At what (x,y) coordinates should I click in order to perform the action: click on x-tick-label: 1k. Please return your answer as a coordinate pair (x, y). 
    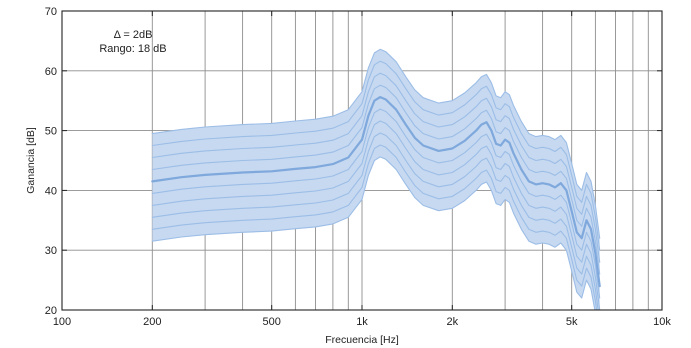
    Looking at the image, I should click on (362, 322).